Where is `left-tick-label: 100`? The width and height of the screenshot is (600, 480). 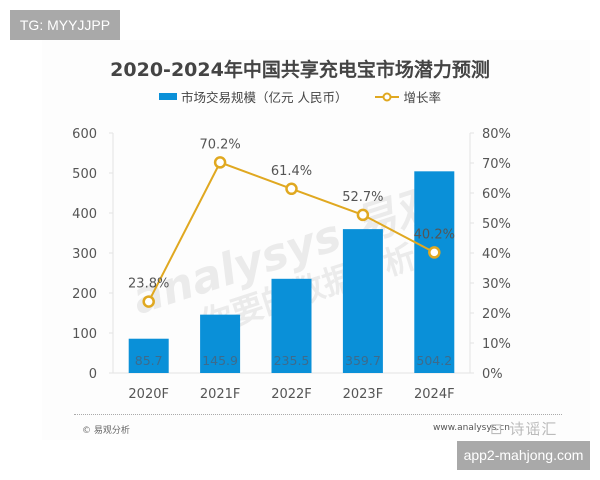
left-tick-label: 100 is located at coordinates (84, 334).